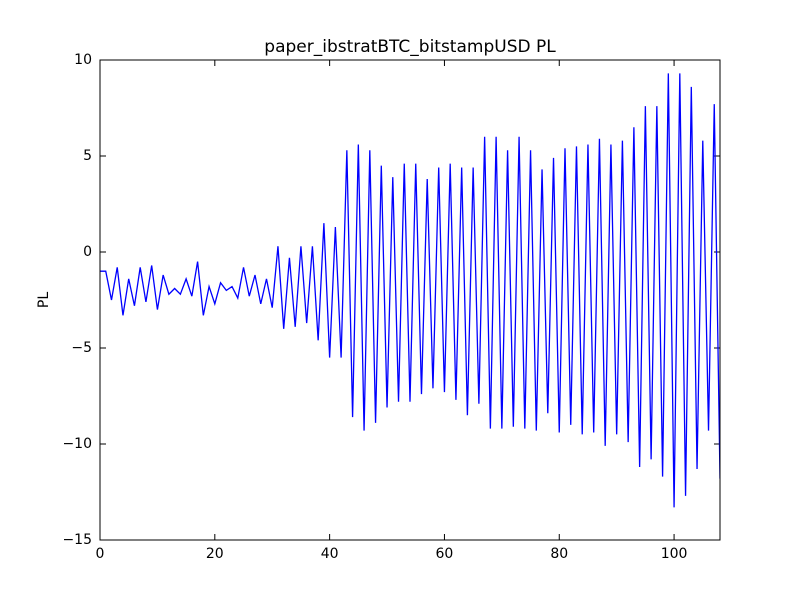 The width and height of the screenshot is (800, 600). What do you see at coordinates (559, 554) in the screenshot?
I see `x-tick-label: 80` at bounding box center [559, 554].